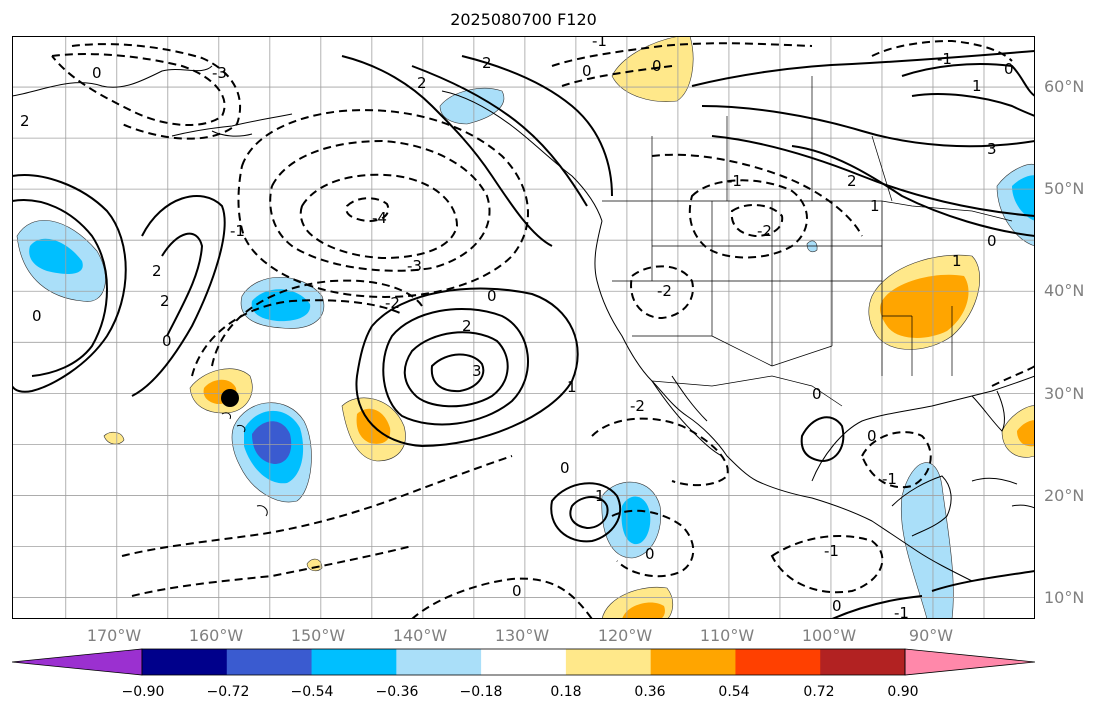  What do you see at coordinates (522, 156) in the screenshot?
I see `alaska-panhandle` at bounding box center [522, 156].